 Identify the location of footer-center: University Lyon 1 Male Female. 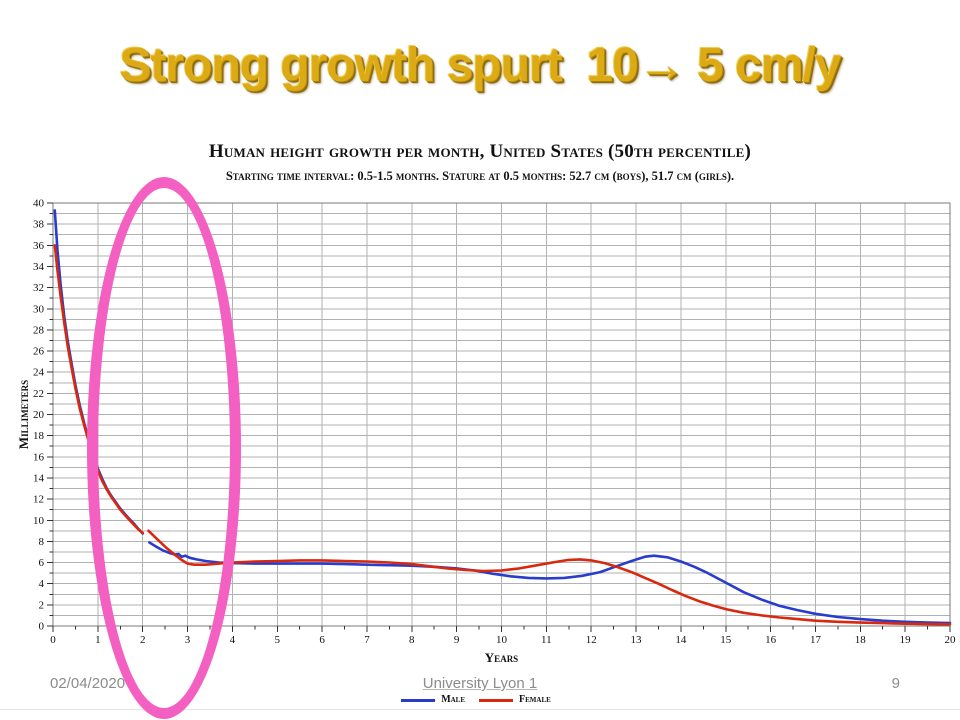
(480, 690).